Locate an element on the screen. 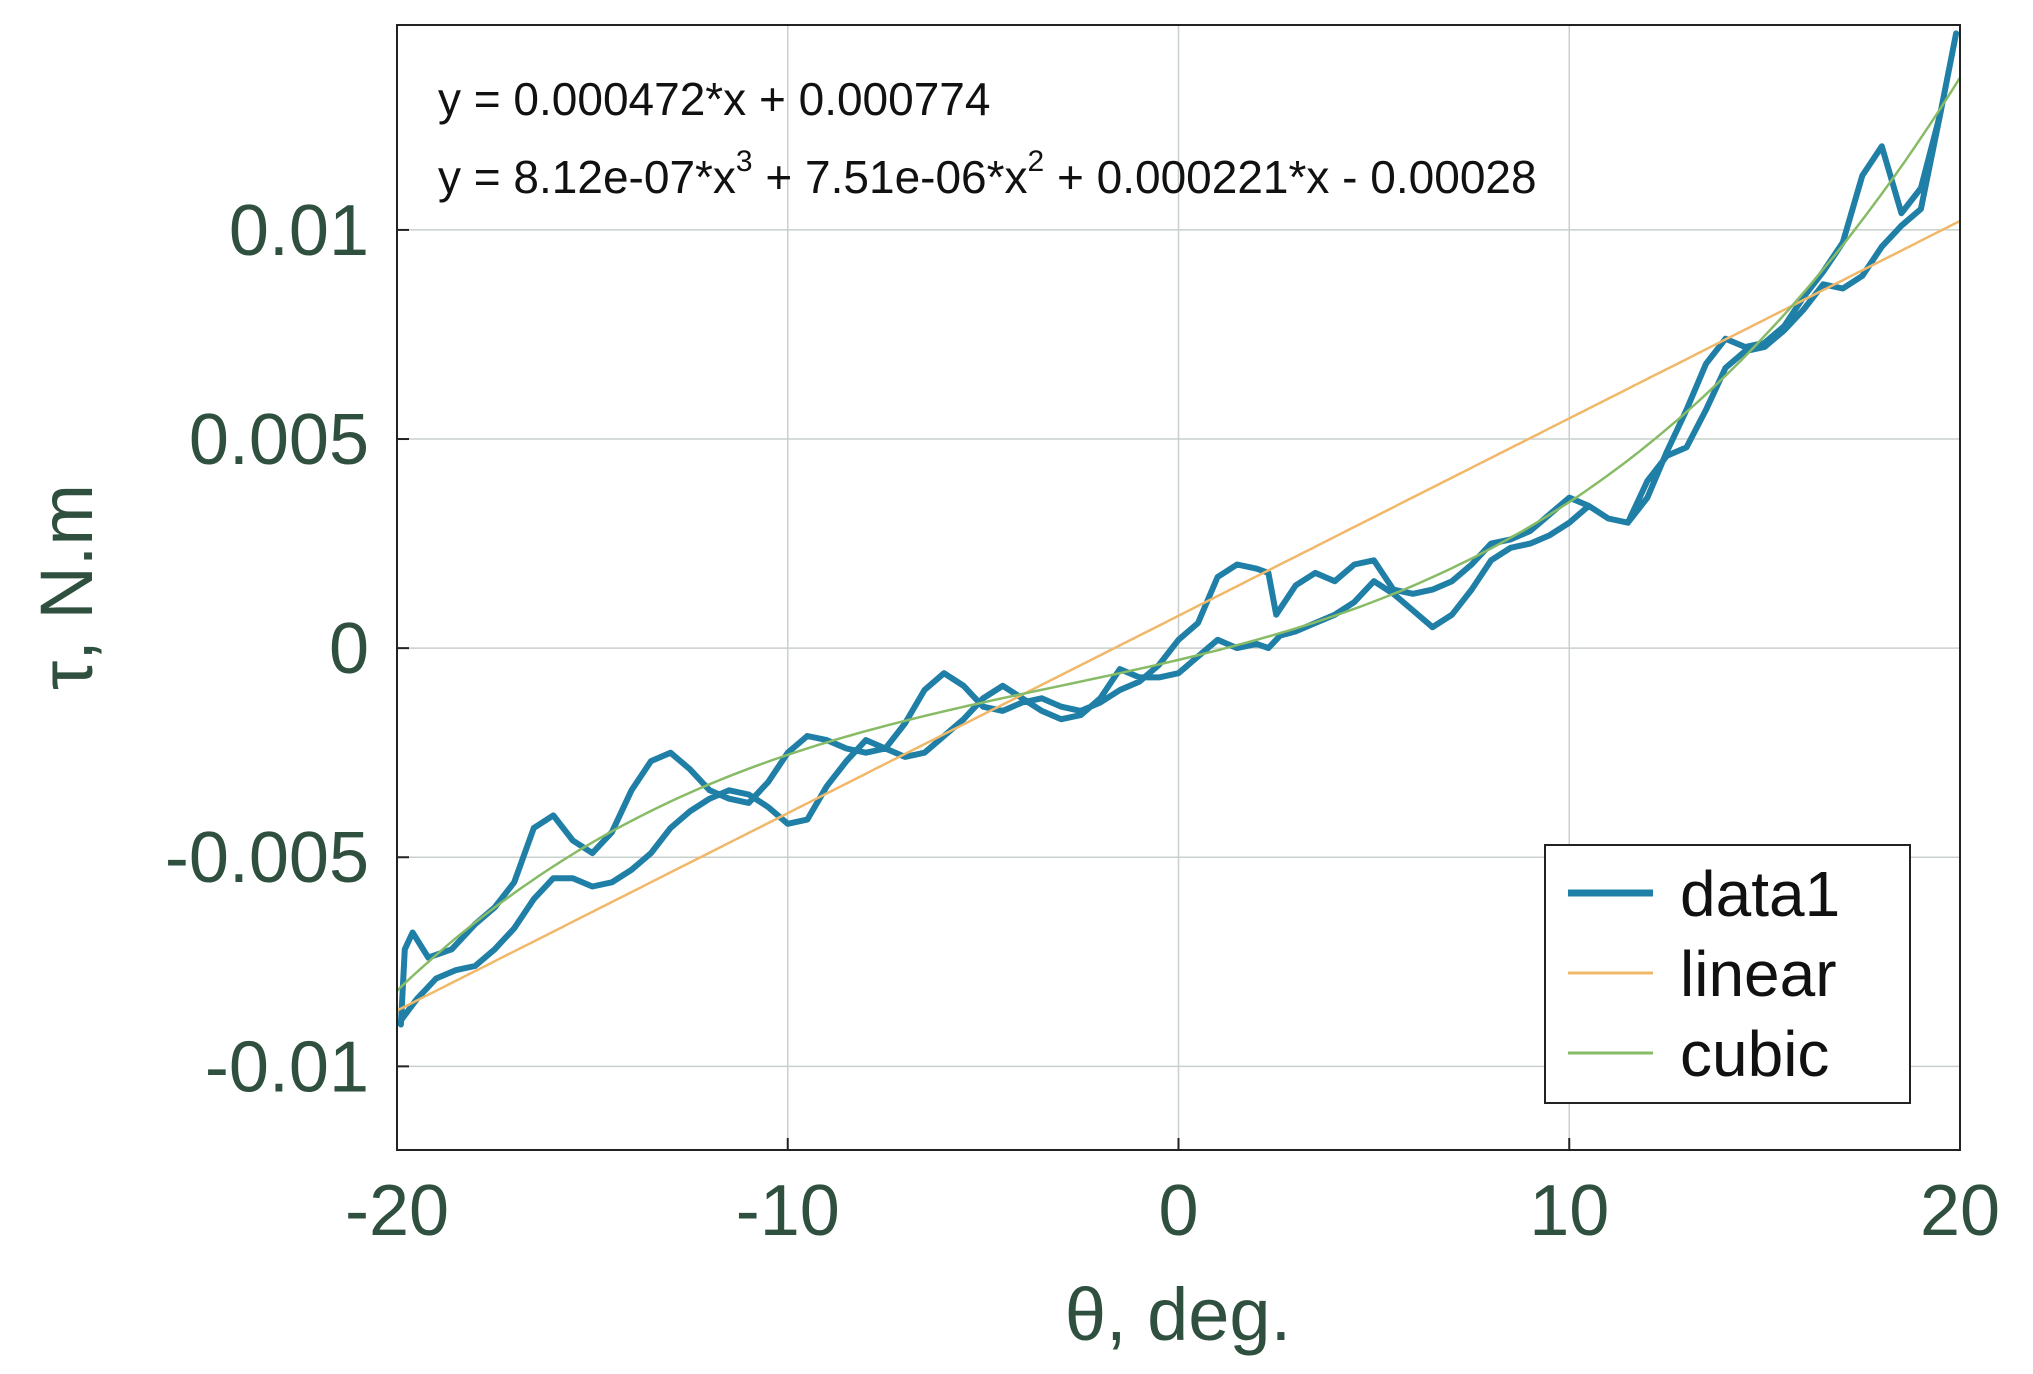 This screenshot has width=2033, height=1374. x-tick-label: 10 is located at coordinates (1569, 1211).